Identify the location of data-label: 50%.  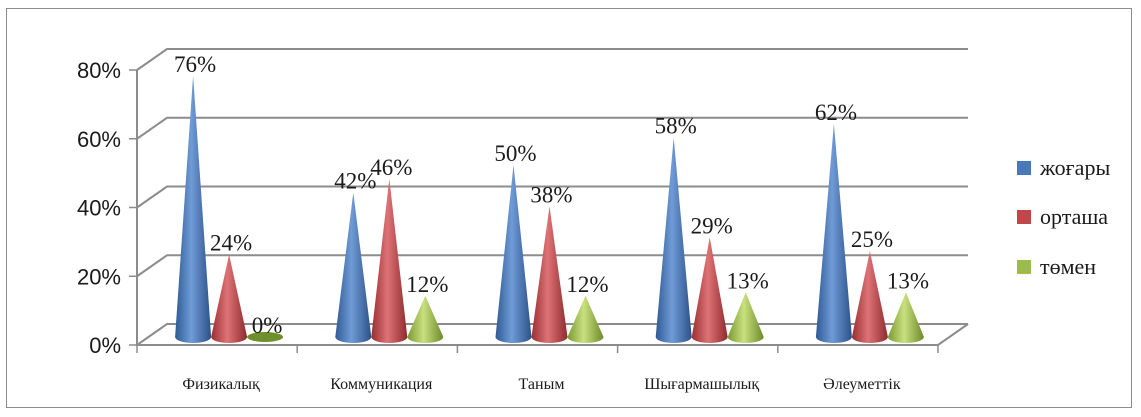
(515, 153).